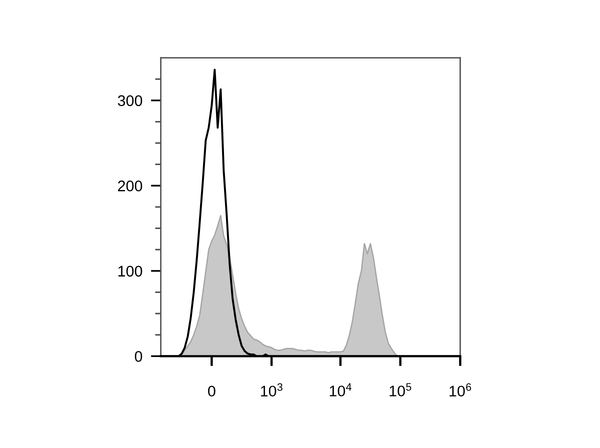 Image resolution: width=600 pixels, height=448 pixels. Describe the element at coordinates (130, 271) in the screenshot. I see `y-tick-label: 100` at that location.